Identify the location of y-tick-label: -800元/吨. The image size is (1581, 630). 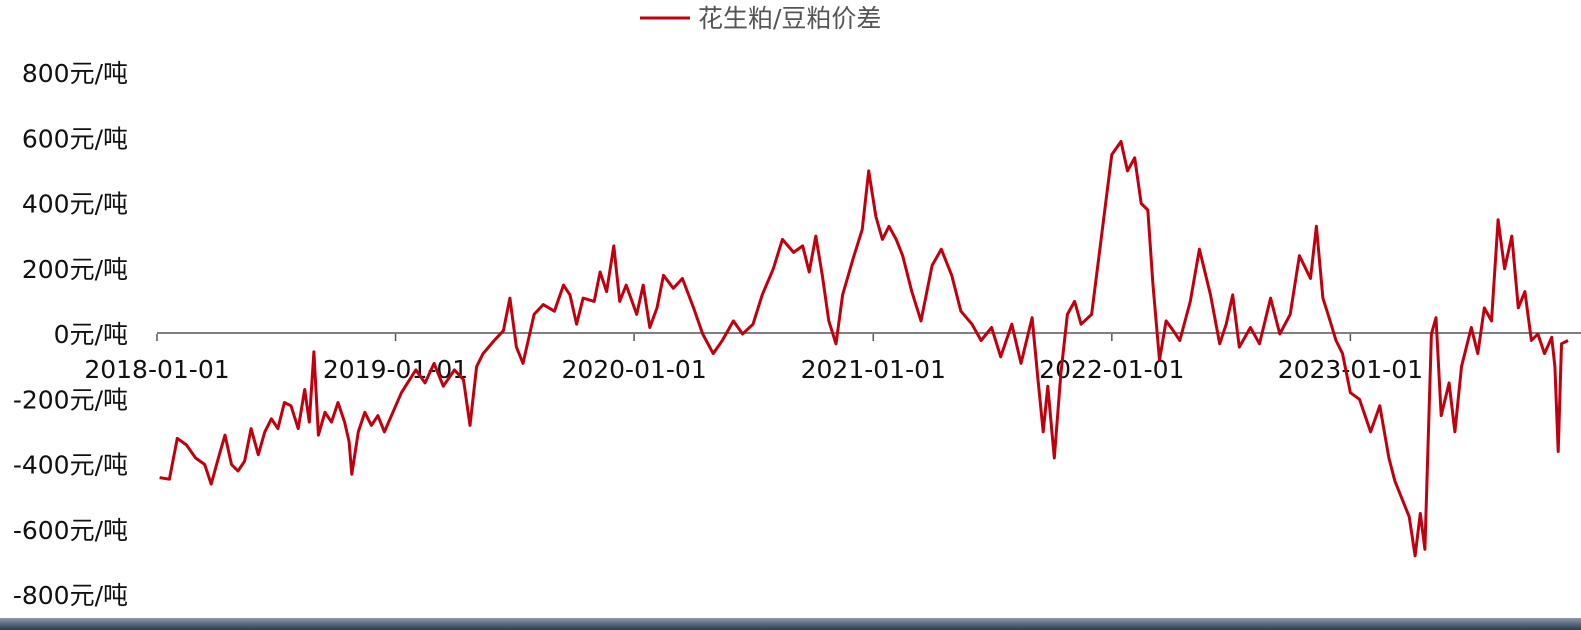
(70, 595).